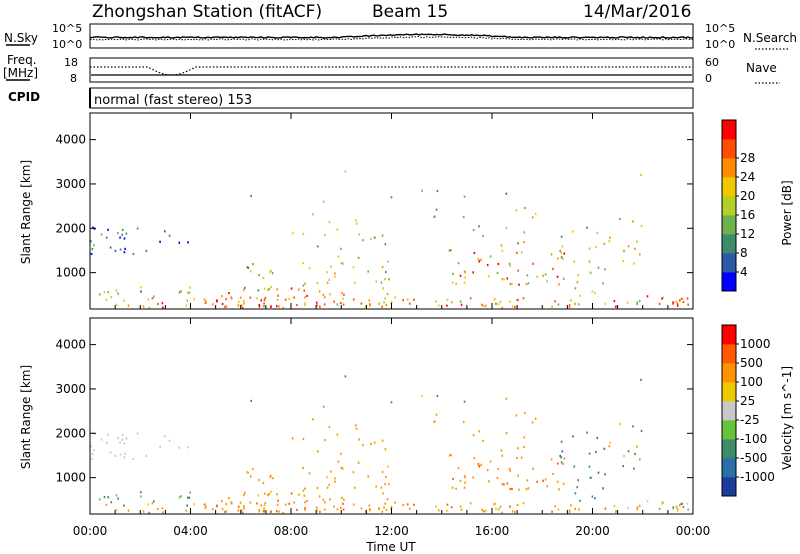 This screenshot has height=554, width=800. I want to click on velocity-colorbar-tick-label: -25, so click(750, 420).